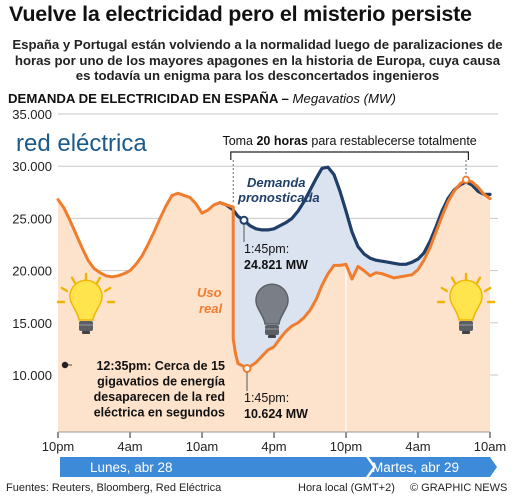  What do you see at coordinates (276, 182) in the screenshot?
I see `forecast-label-line1: Demanda` at bounding box center [276, 182].